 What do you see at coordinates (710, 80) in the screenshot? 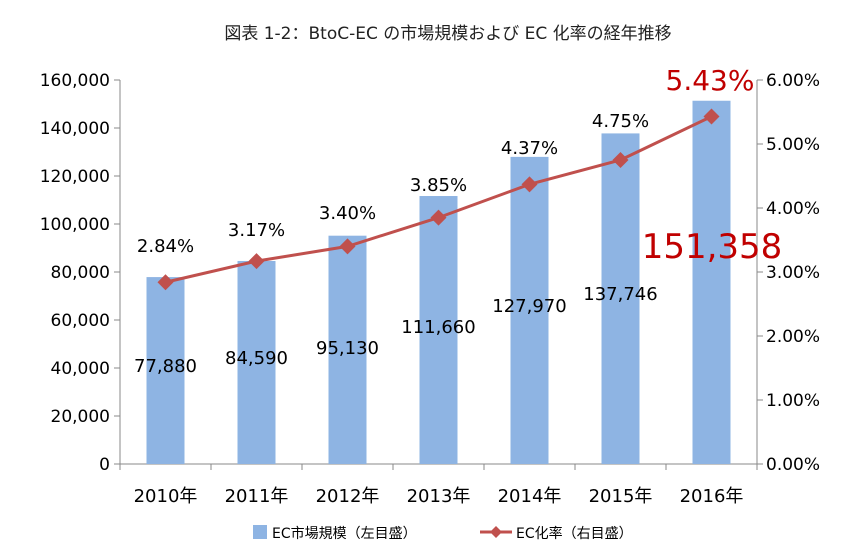
I see `rate-value-label-highlight: 5.43%` at bounding box center [710, 80].